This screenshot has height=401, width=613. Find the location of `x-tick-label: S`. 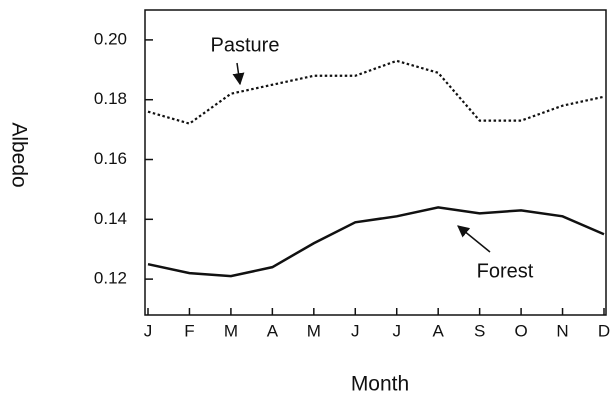

x-tick-label: S is located at coordinates (479, 330).